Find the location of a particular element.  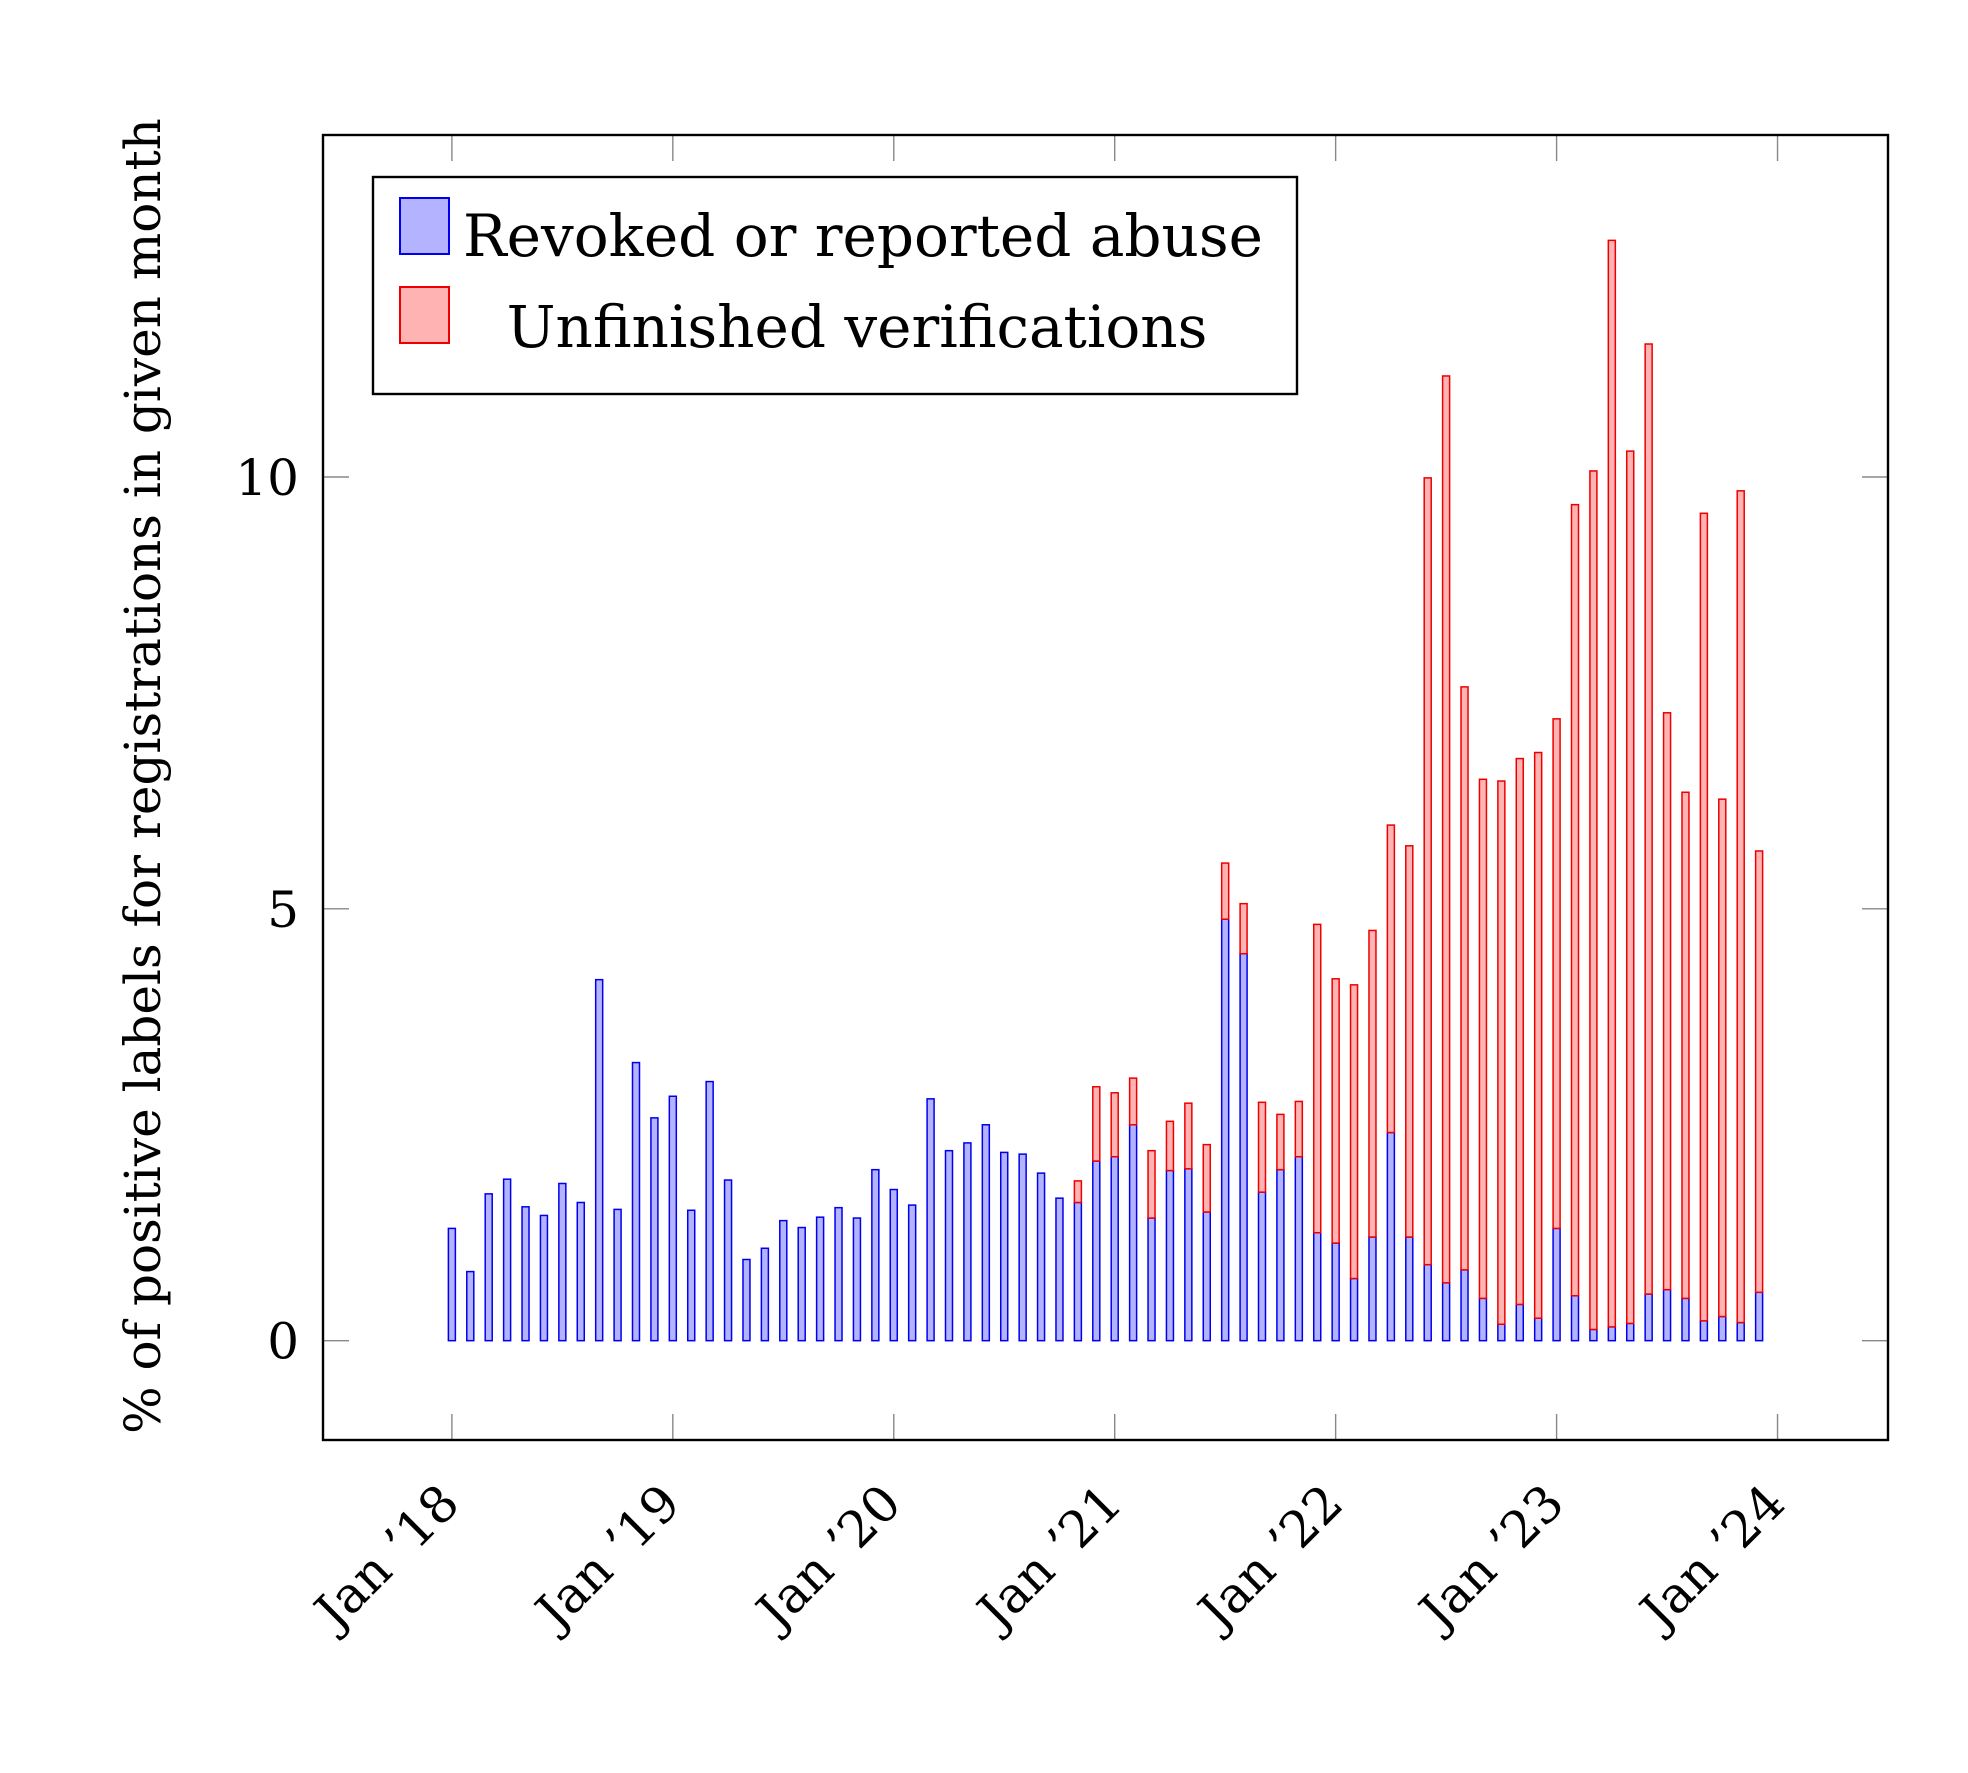

x-tick-label: Jan ’24 is located at coordinates (1711, 1558).